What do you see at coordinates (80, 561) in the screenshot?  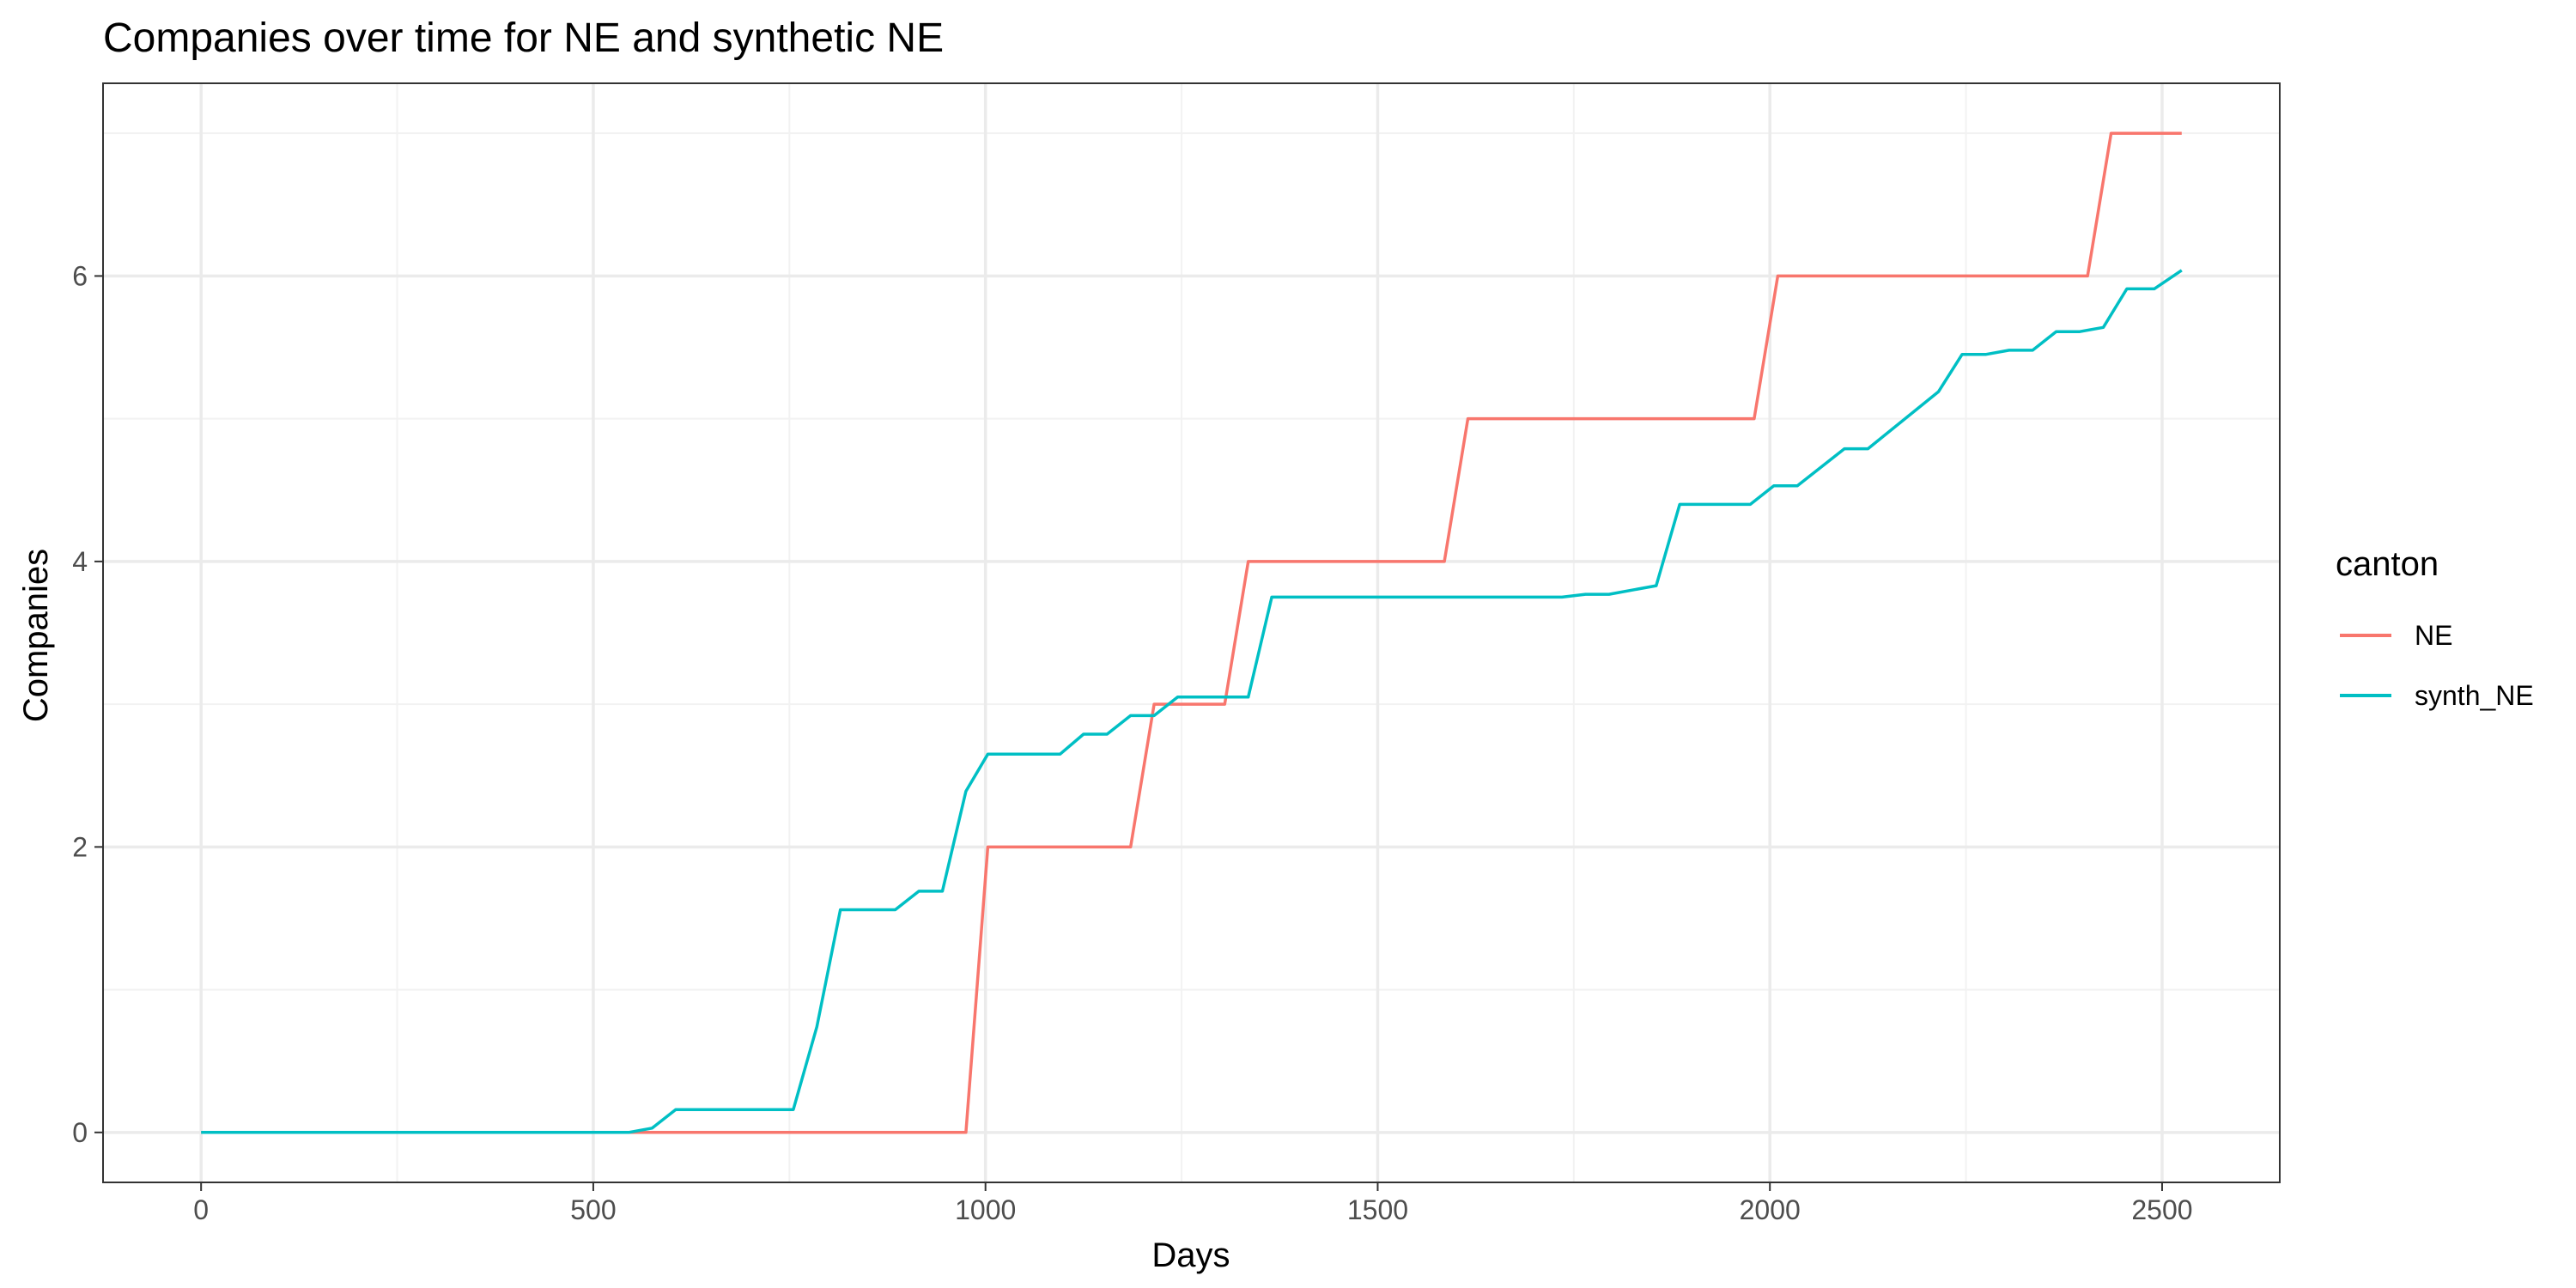 I see `y-tick-label: 4` at bounding box center [80, 561].